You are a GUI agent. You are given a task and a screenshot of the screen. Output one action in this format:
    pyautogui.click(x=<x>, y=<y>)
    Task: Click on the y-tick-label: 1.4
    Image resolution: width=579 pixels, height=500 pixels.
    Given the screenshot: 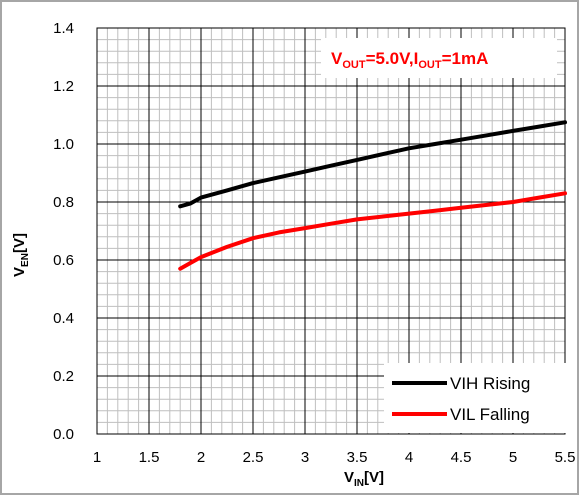 What is the action you would take?
    pyautogui.click(x=63, y=28)
    